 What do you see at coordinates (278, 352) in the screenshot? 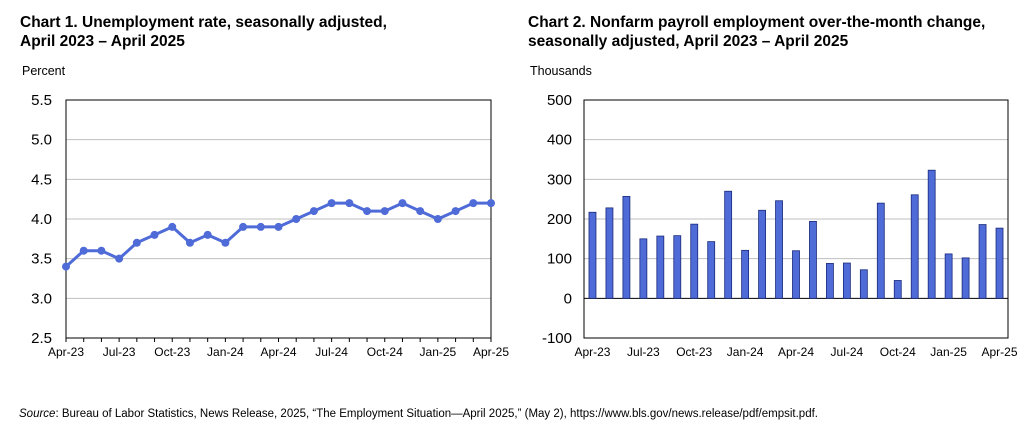
I see `chart1-x-tick-label: Apr-24` at bounding box center [278, 352].